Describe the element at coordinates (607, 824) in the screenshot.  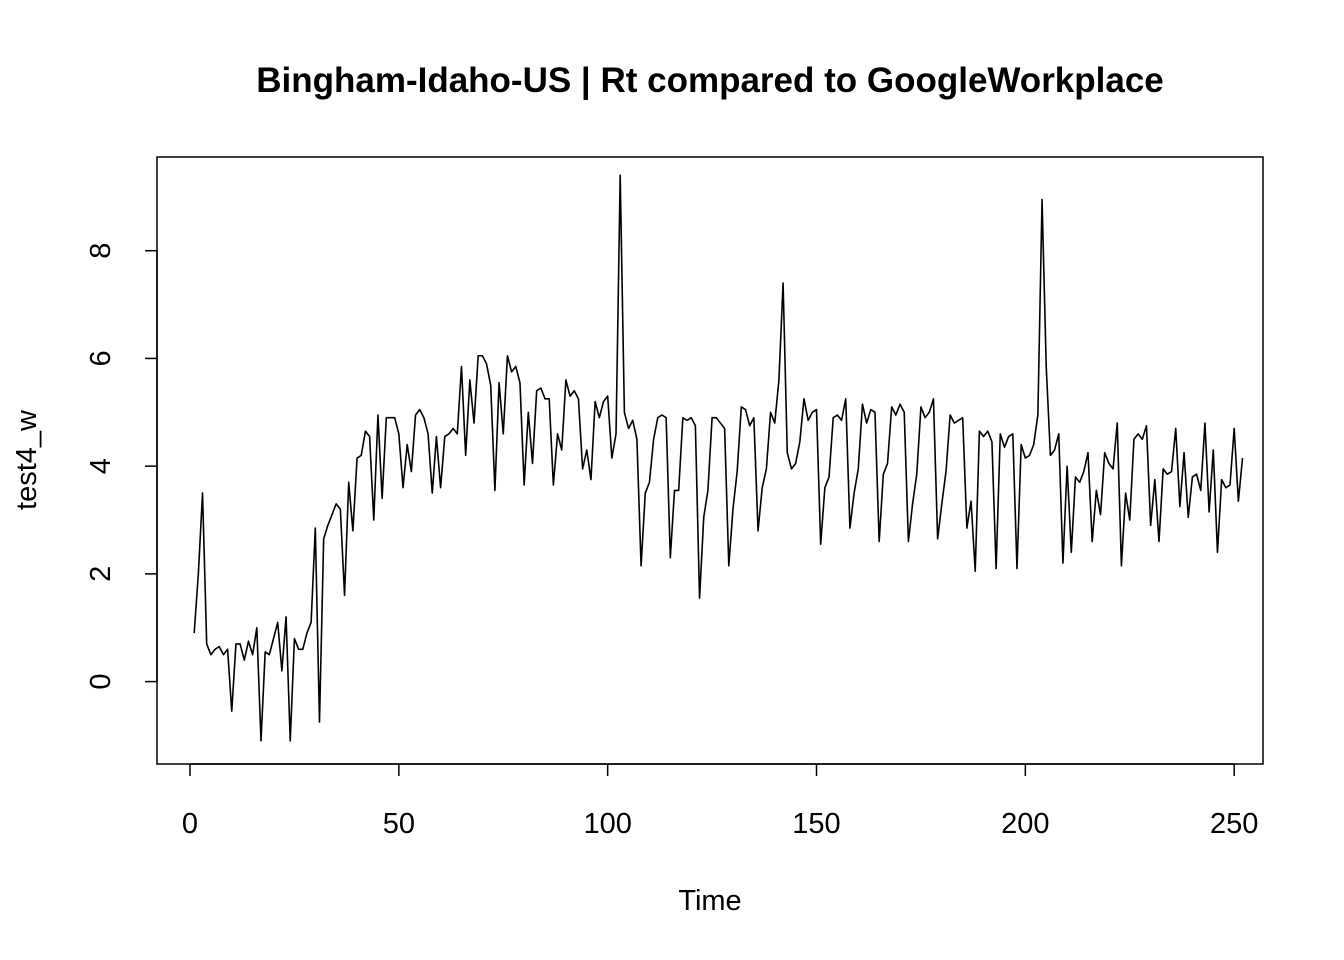
I see `x-tick-label: 100` at that location.